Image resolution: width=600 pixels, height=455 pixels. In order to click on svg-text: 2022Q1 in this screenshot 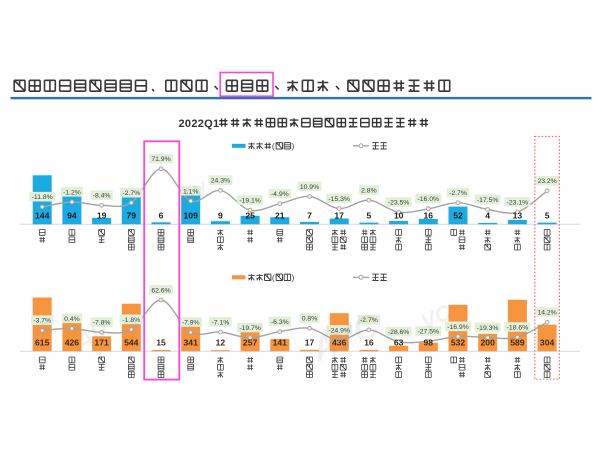, I will do `click(199, 124)`.